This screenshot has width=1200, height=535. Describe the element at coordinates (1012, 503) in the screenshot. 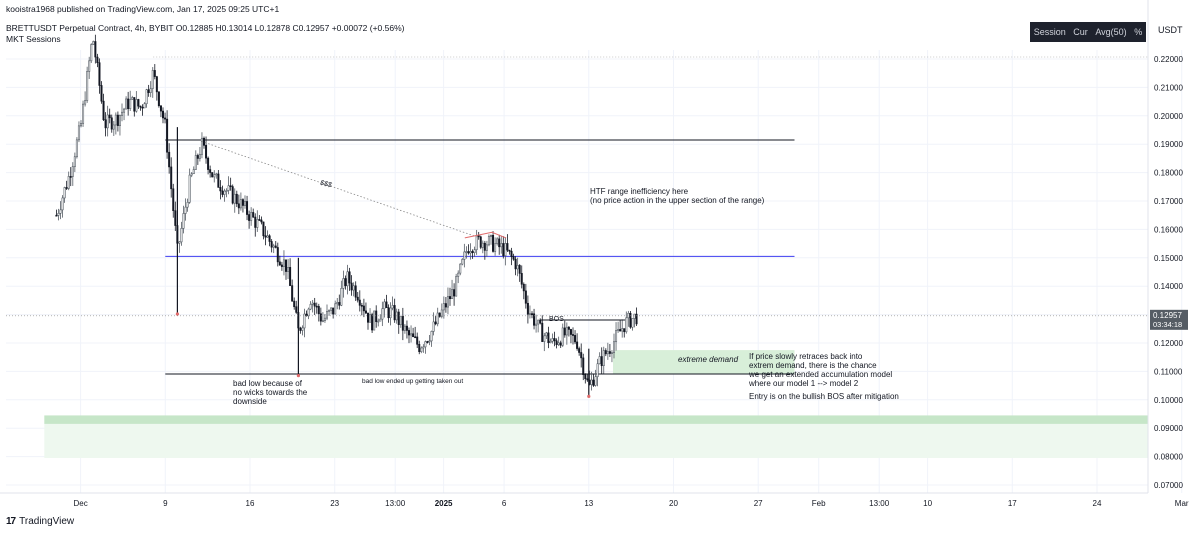

I see `x-tick-13: 17` at that location.